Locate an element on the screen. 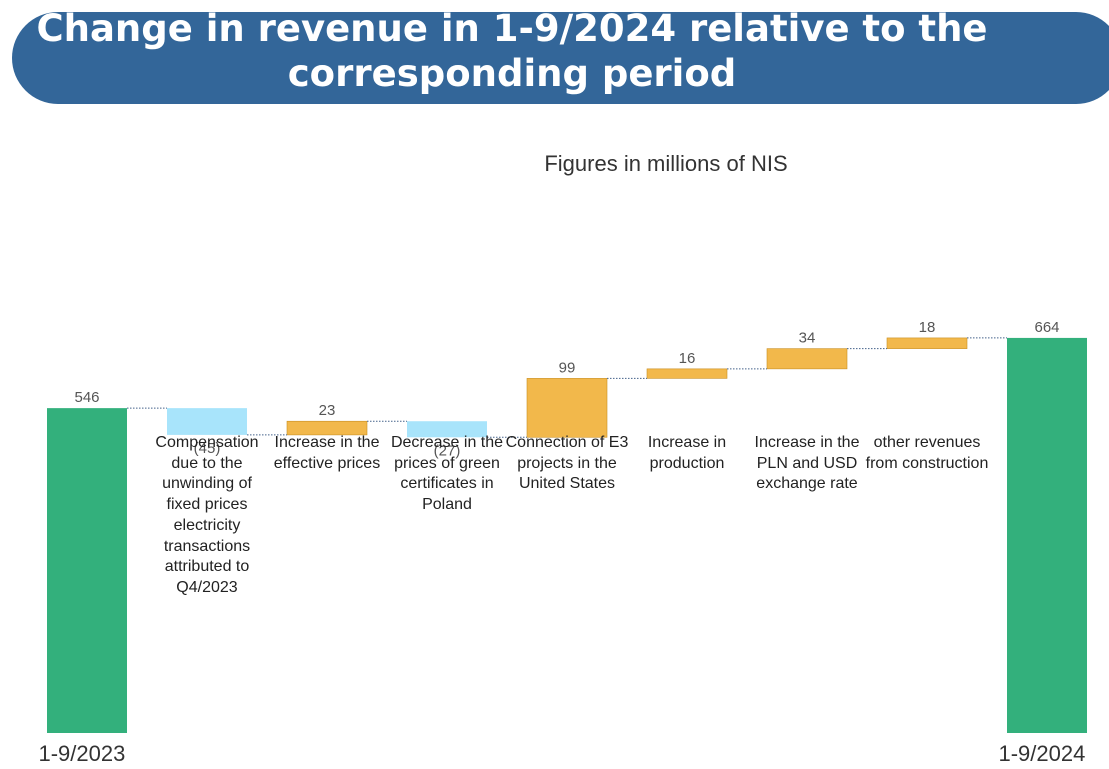  data-label-3: (27) is located at coordinates (447, 450).